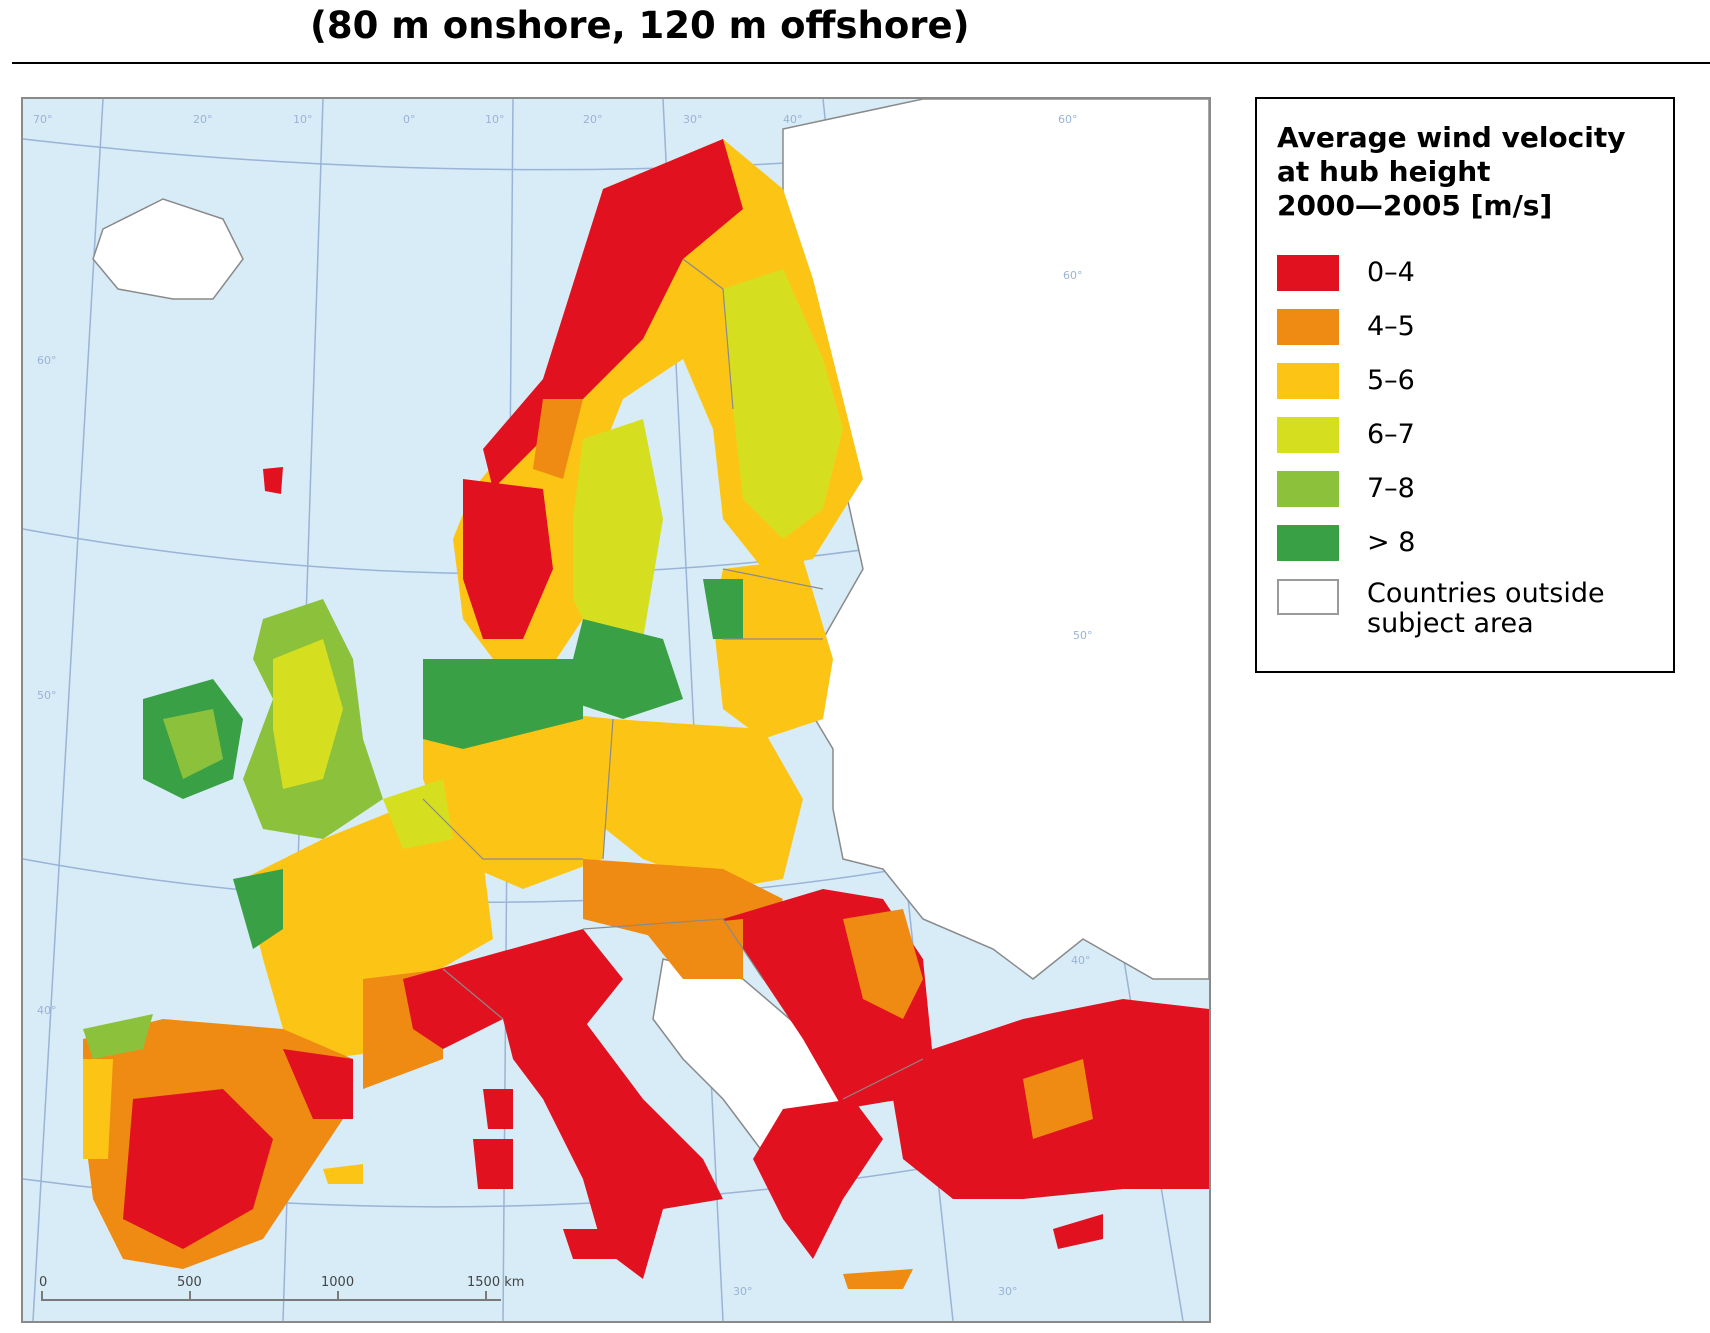 This screenshot has height=1333, width=1710. I want to click on legend-label-outside-line-2: subject area, so click(1450, 623).